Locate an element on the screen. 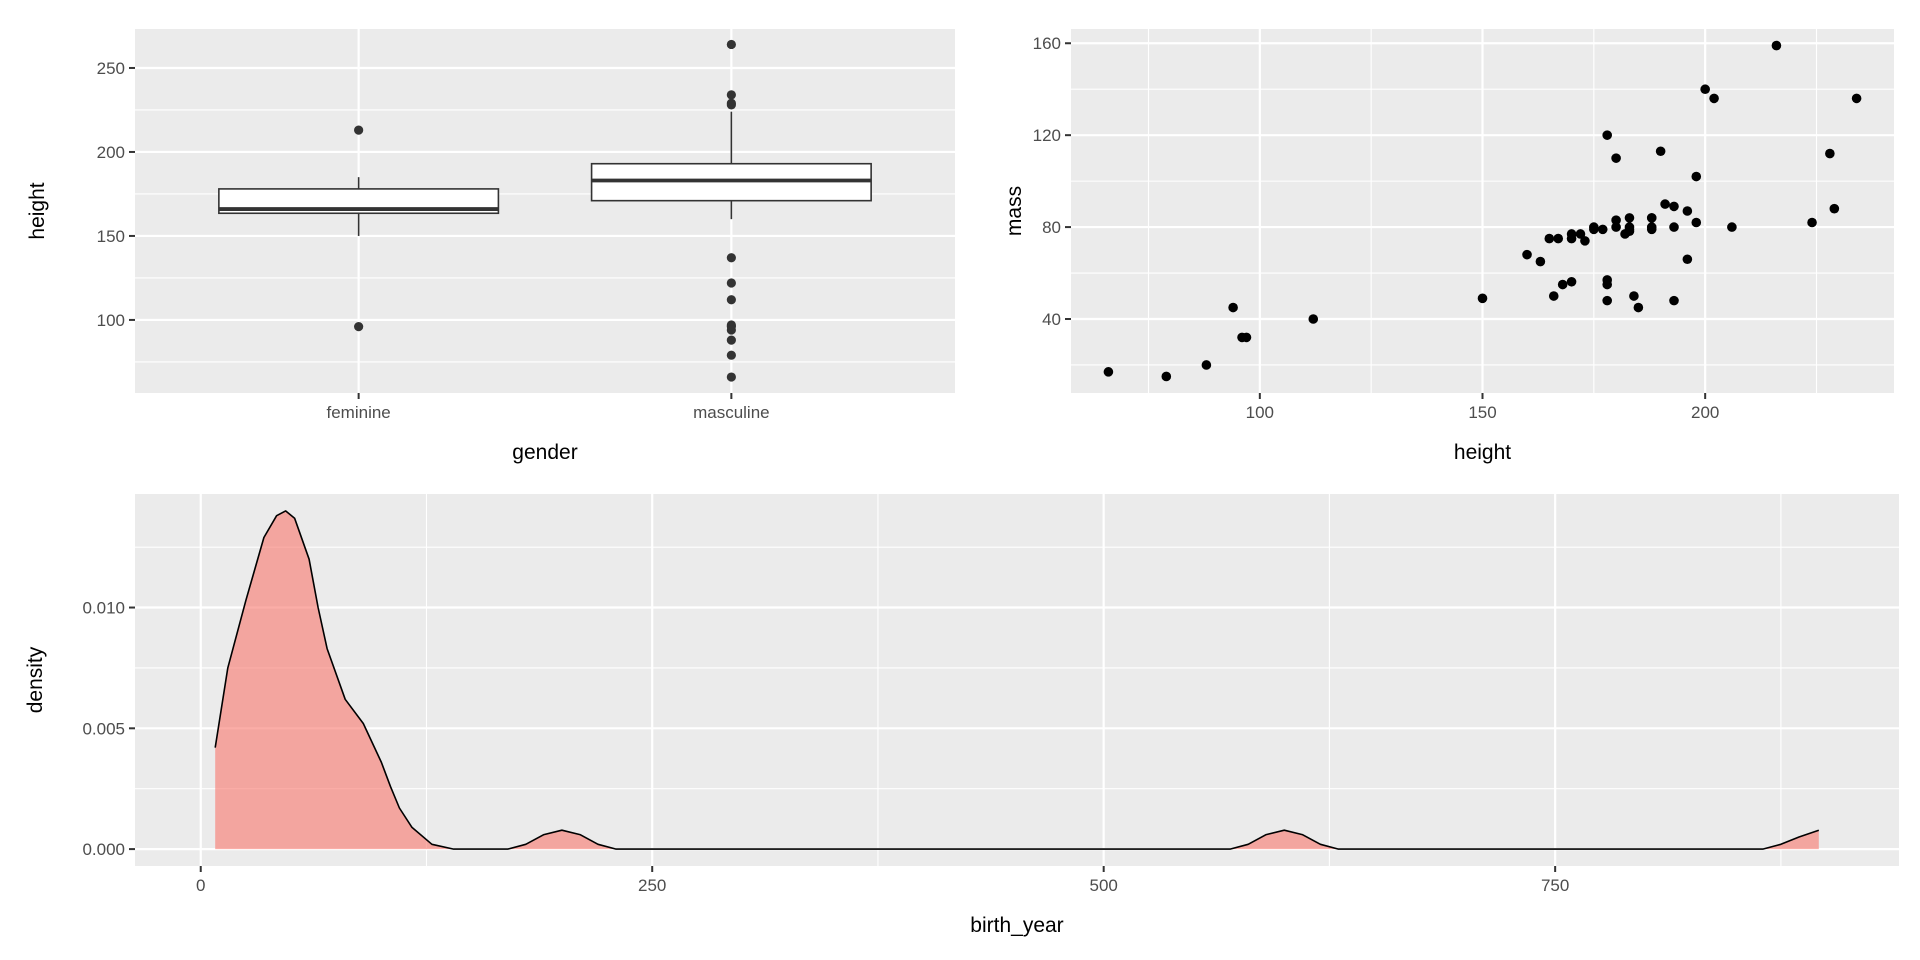  x-tick-label: 150 is located at coordinates (1482, 412).